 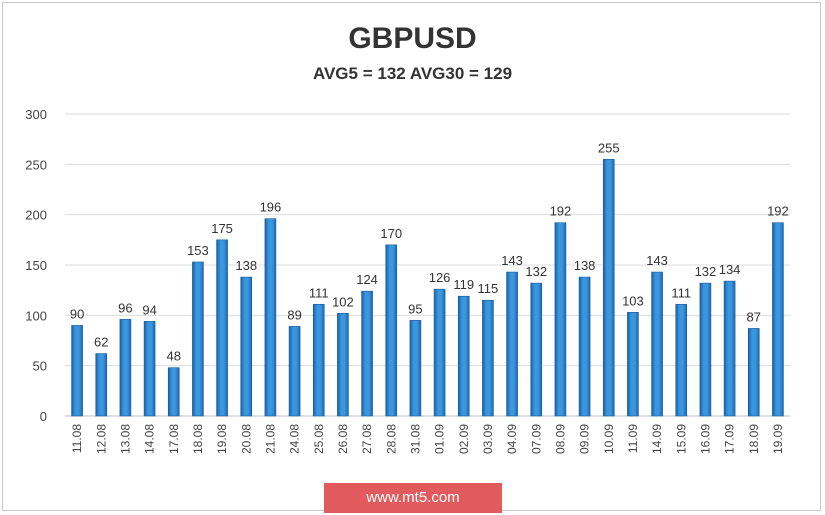 What do you see at coordinates (536, 439) in the screenshot?
I see `x-tick-label: 07.09` at bounding box center [536, 439].